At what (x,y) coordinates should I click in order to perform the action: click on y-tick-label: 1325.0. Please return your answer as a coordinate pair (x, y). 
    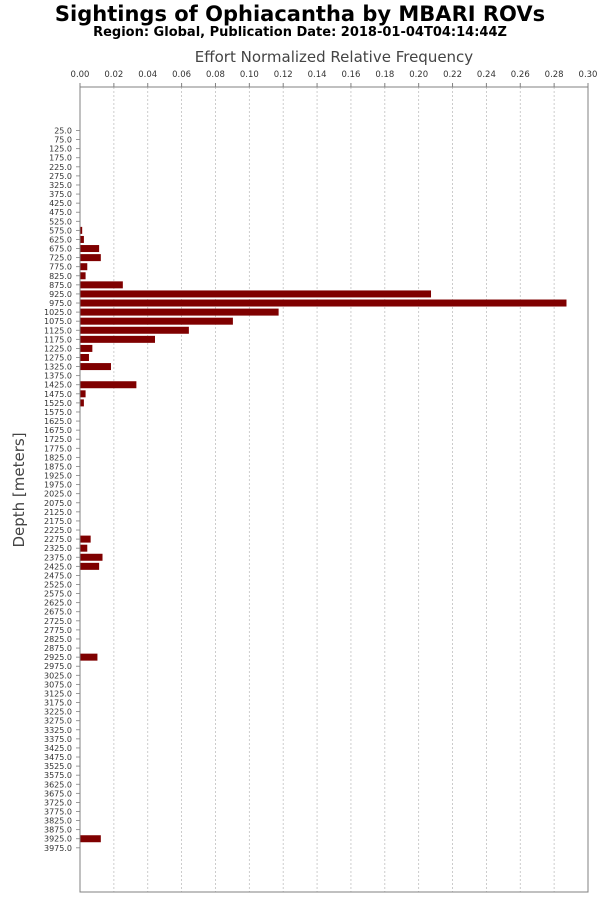
    Looking at the image, I should click on (58, 367).